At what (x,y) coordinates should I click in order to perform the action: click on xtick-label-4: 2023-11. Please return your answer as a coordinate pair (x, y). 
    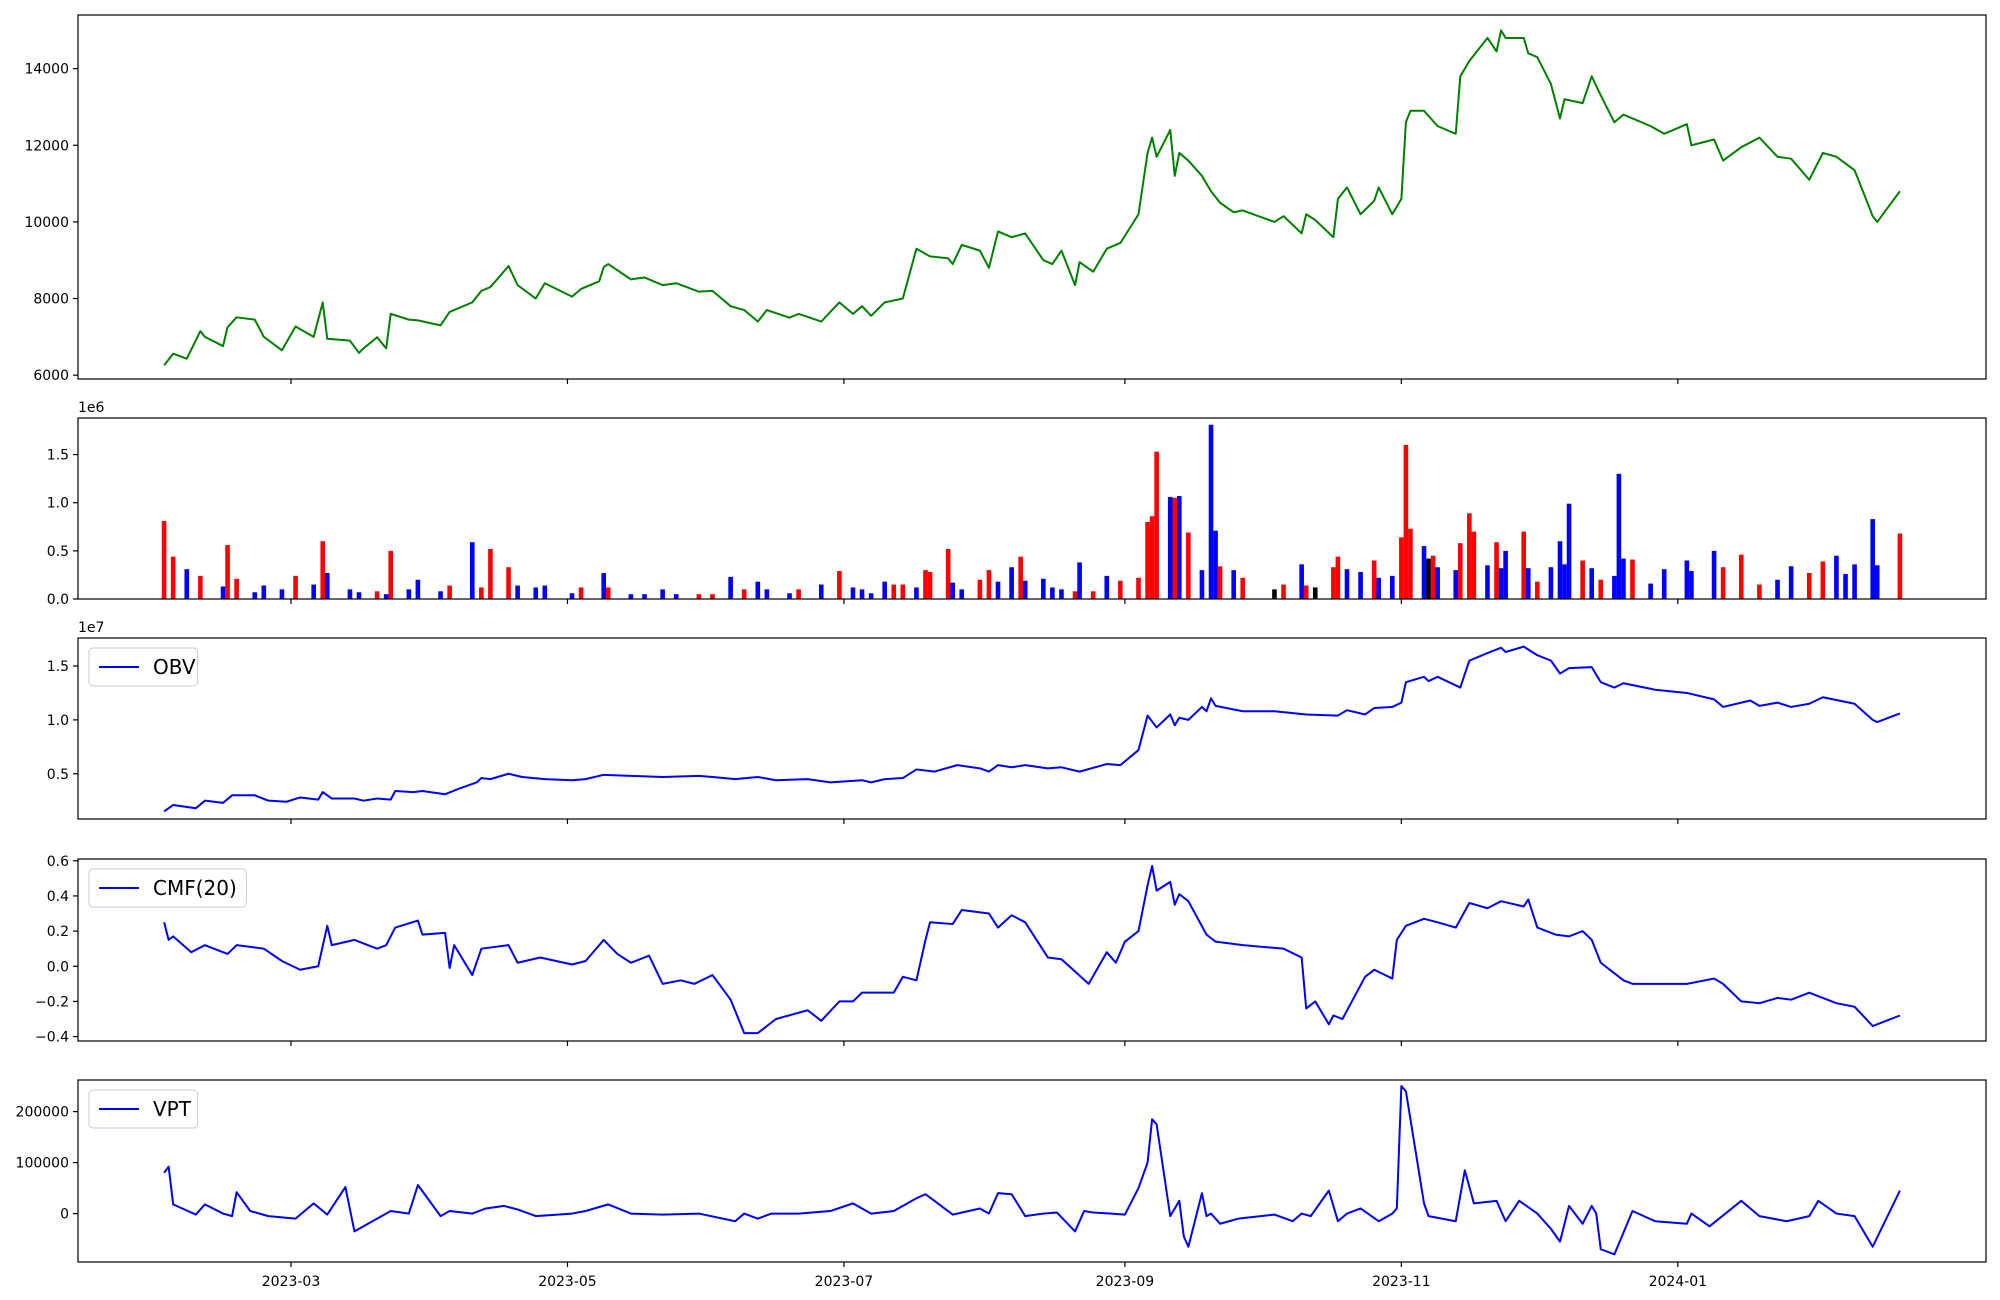
    Looking at the image, I should click on (1401, 1282).